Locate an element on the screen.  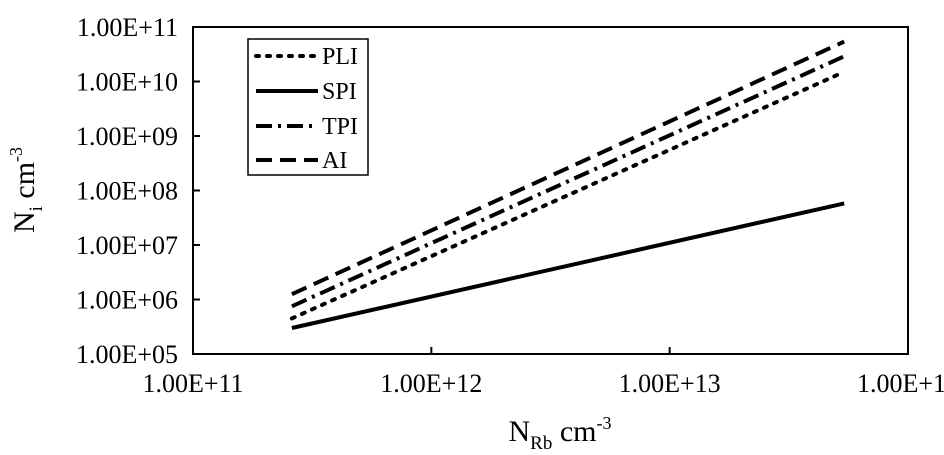
y-axis-title-sub: i is located at coordinates (36, 208).